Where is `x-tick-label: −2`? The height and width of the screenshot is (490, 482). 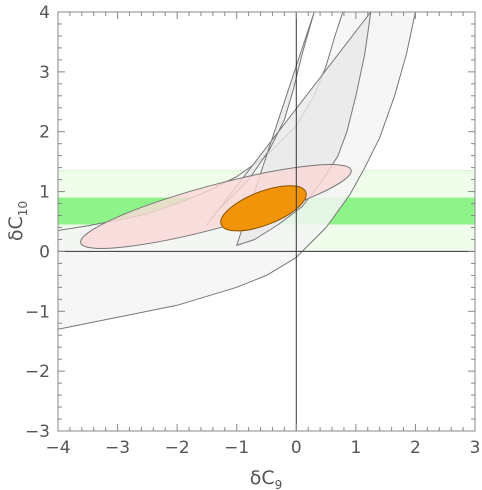
x-tick-label: −2 is located at coordinates (177, 448).